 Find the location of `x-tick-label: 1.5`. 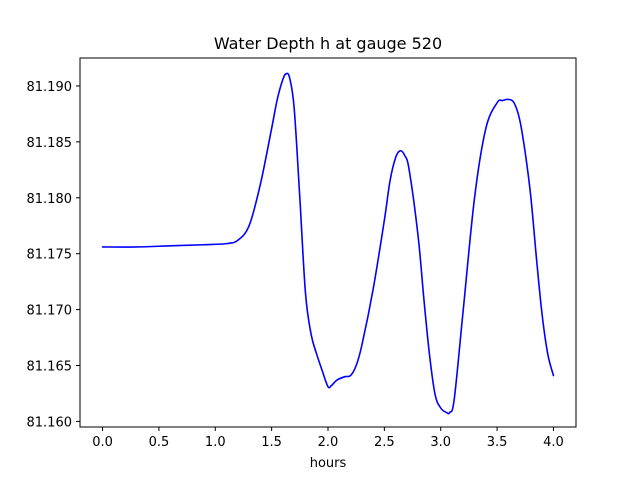

x-tick-label: 1.5 is located at coordinates (271, 442).